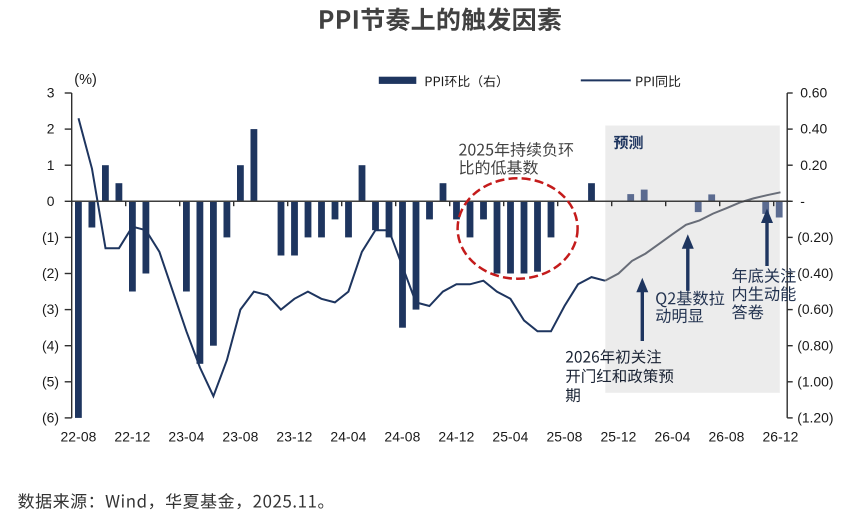  What do you see at coordinates (815, 418) in the screenshot?
I see `svg-text: (1.20)` at bounding box center [815, 418].